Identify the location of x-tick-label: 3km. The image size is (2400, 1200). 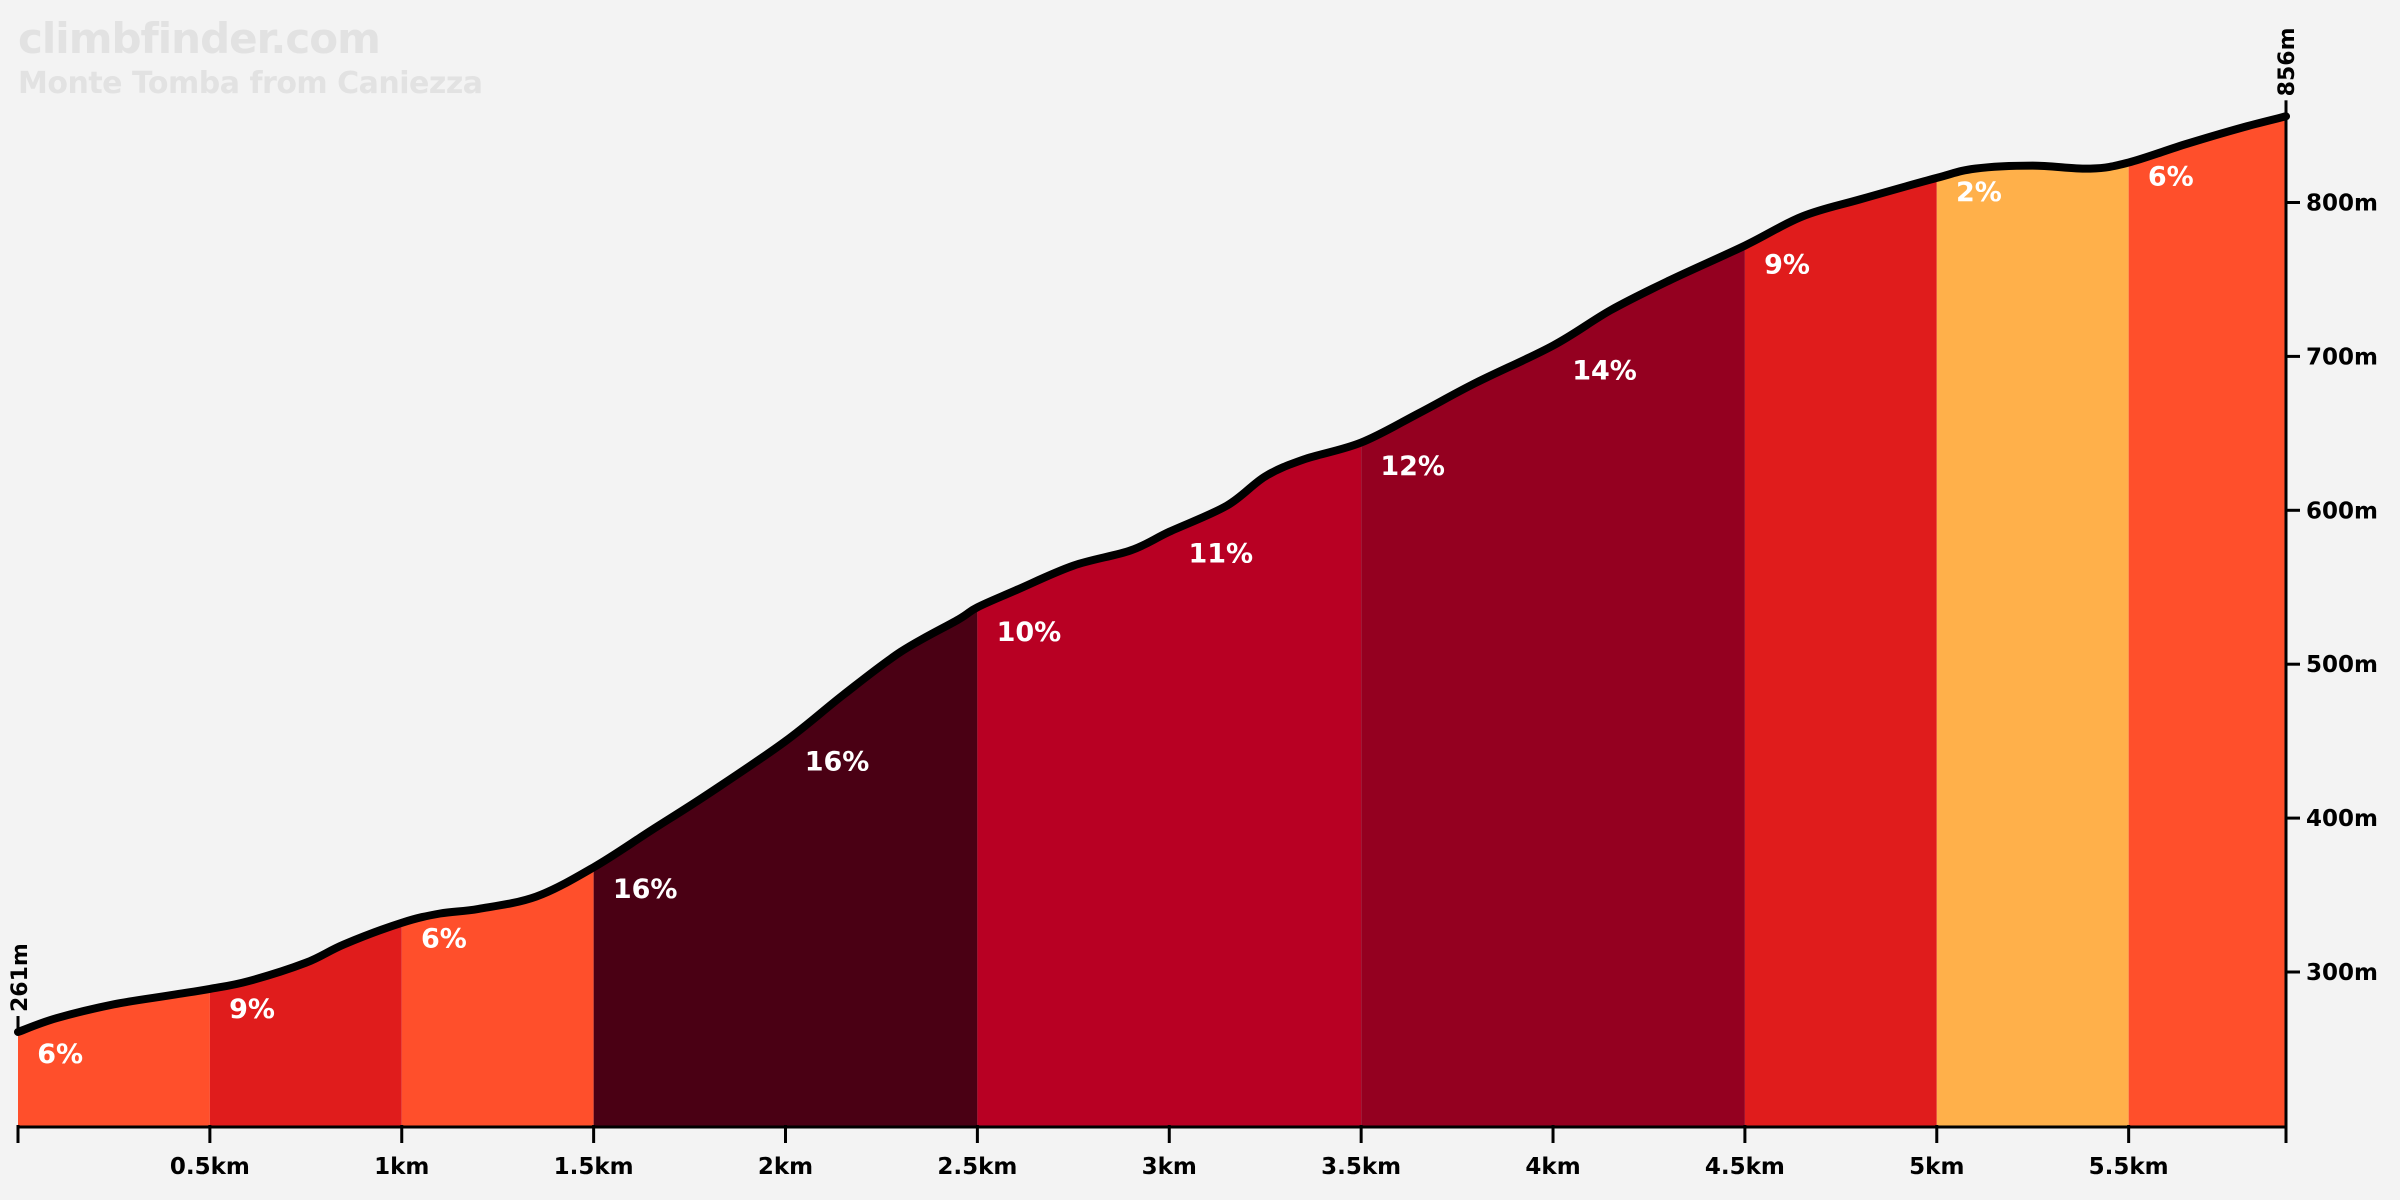
(1169, 1167).